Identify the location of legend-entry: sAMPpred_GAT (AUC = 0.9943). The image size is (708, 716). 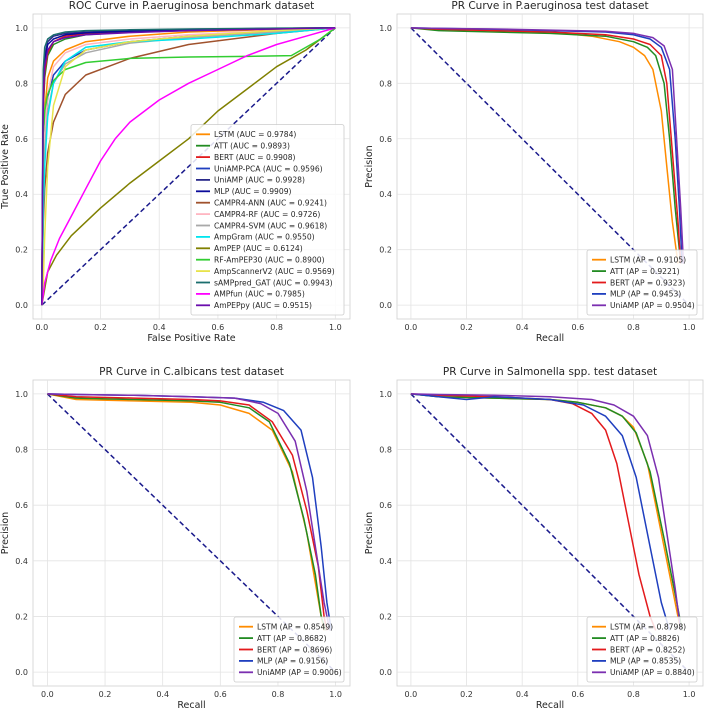
(273, 282).